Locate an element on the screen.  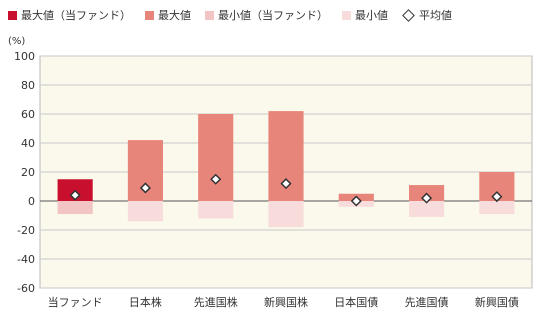
legend: 最大値（当ファンド） 最大値 最小値（当ファンド） 最小値 平均値 is located at coordinates (273, 15).